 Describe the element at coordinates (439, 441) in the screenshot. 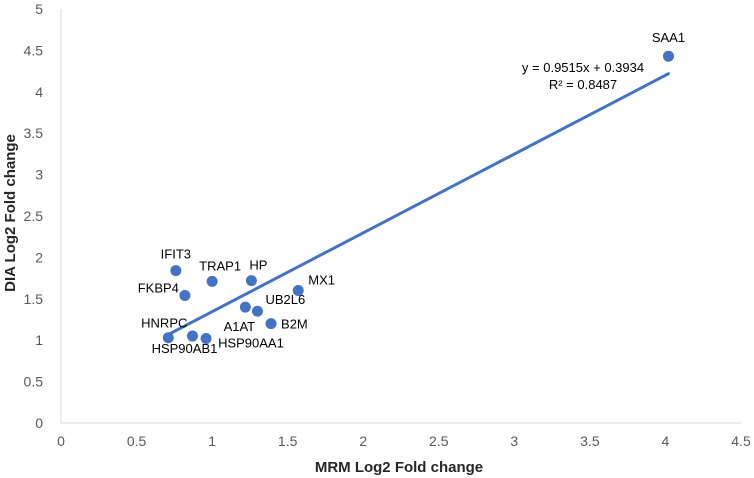

I see `x-tick-label: 2.5` at that location.